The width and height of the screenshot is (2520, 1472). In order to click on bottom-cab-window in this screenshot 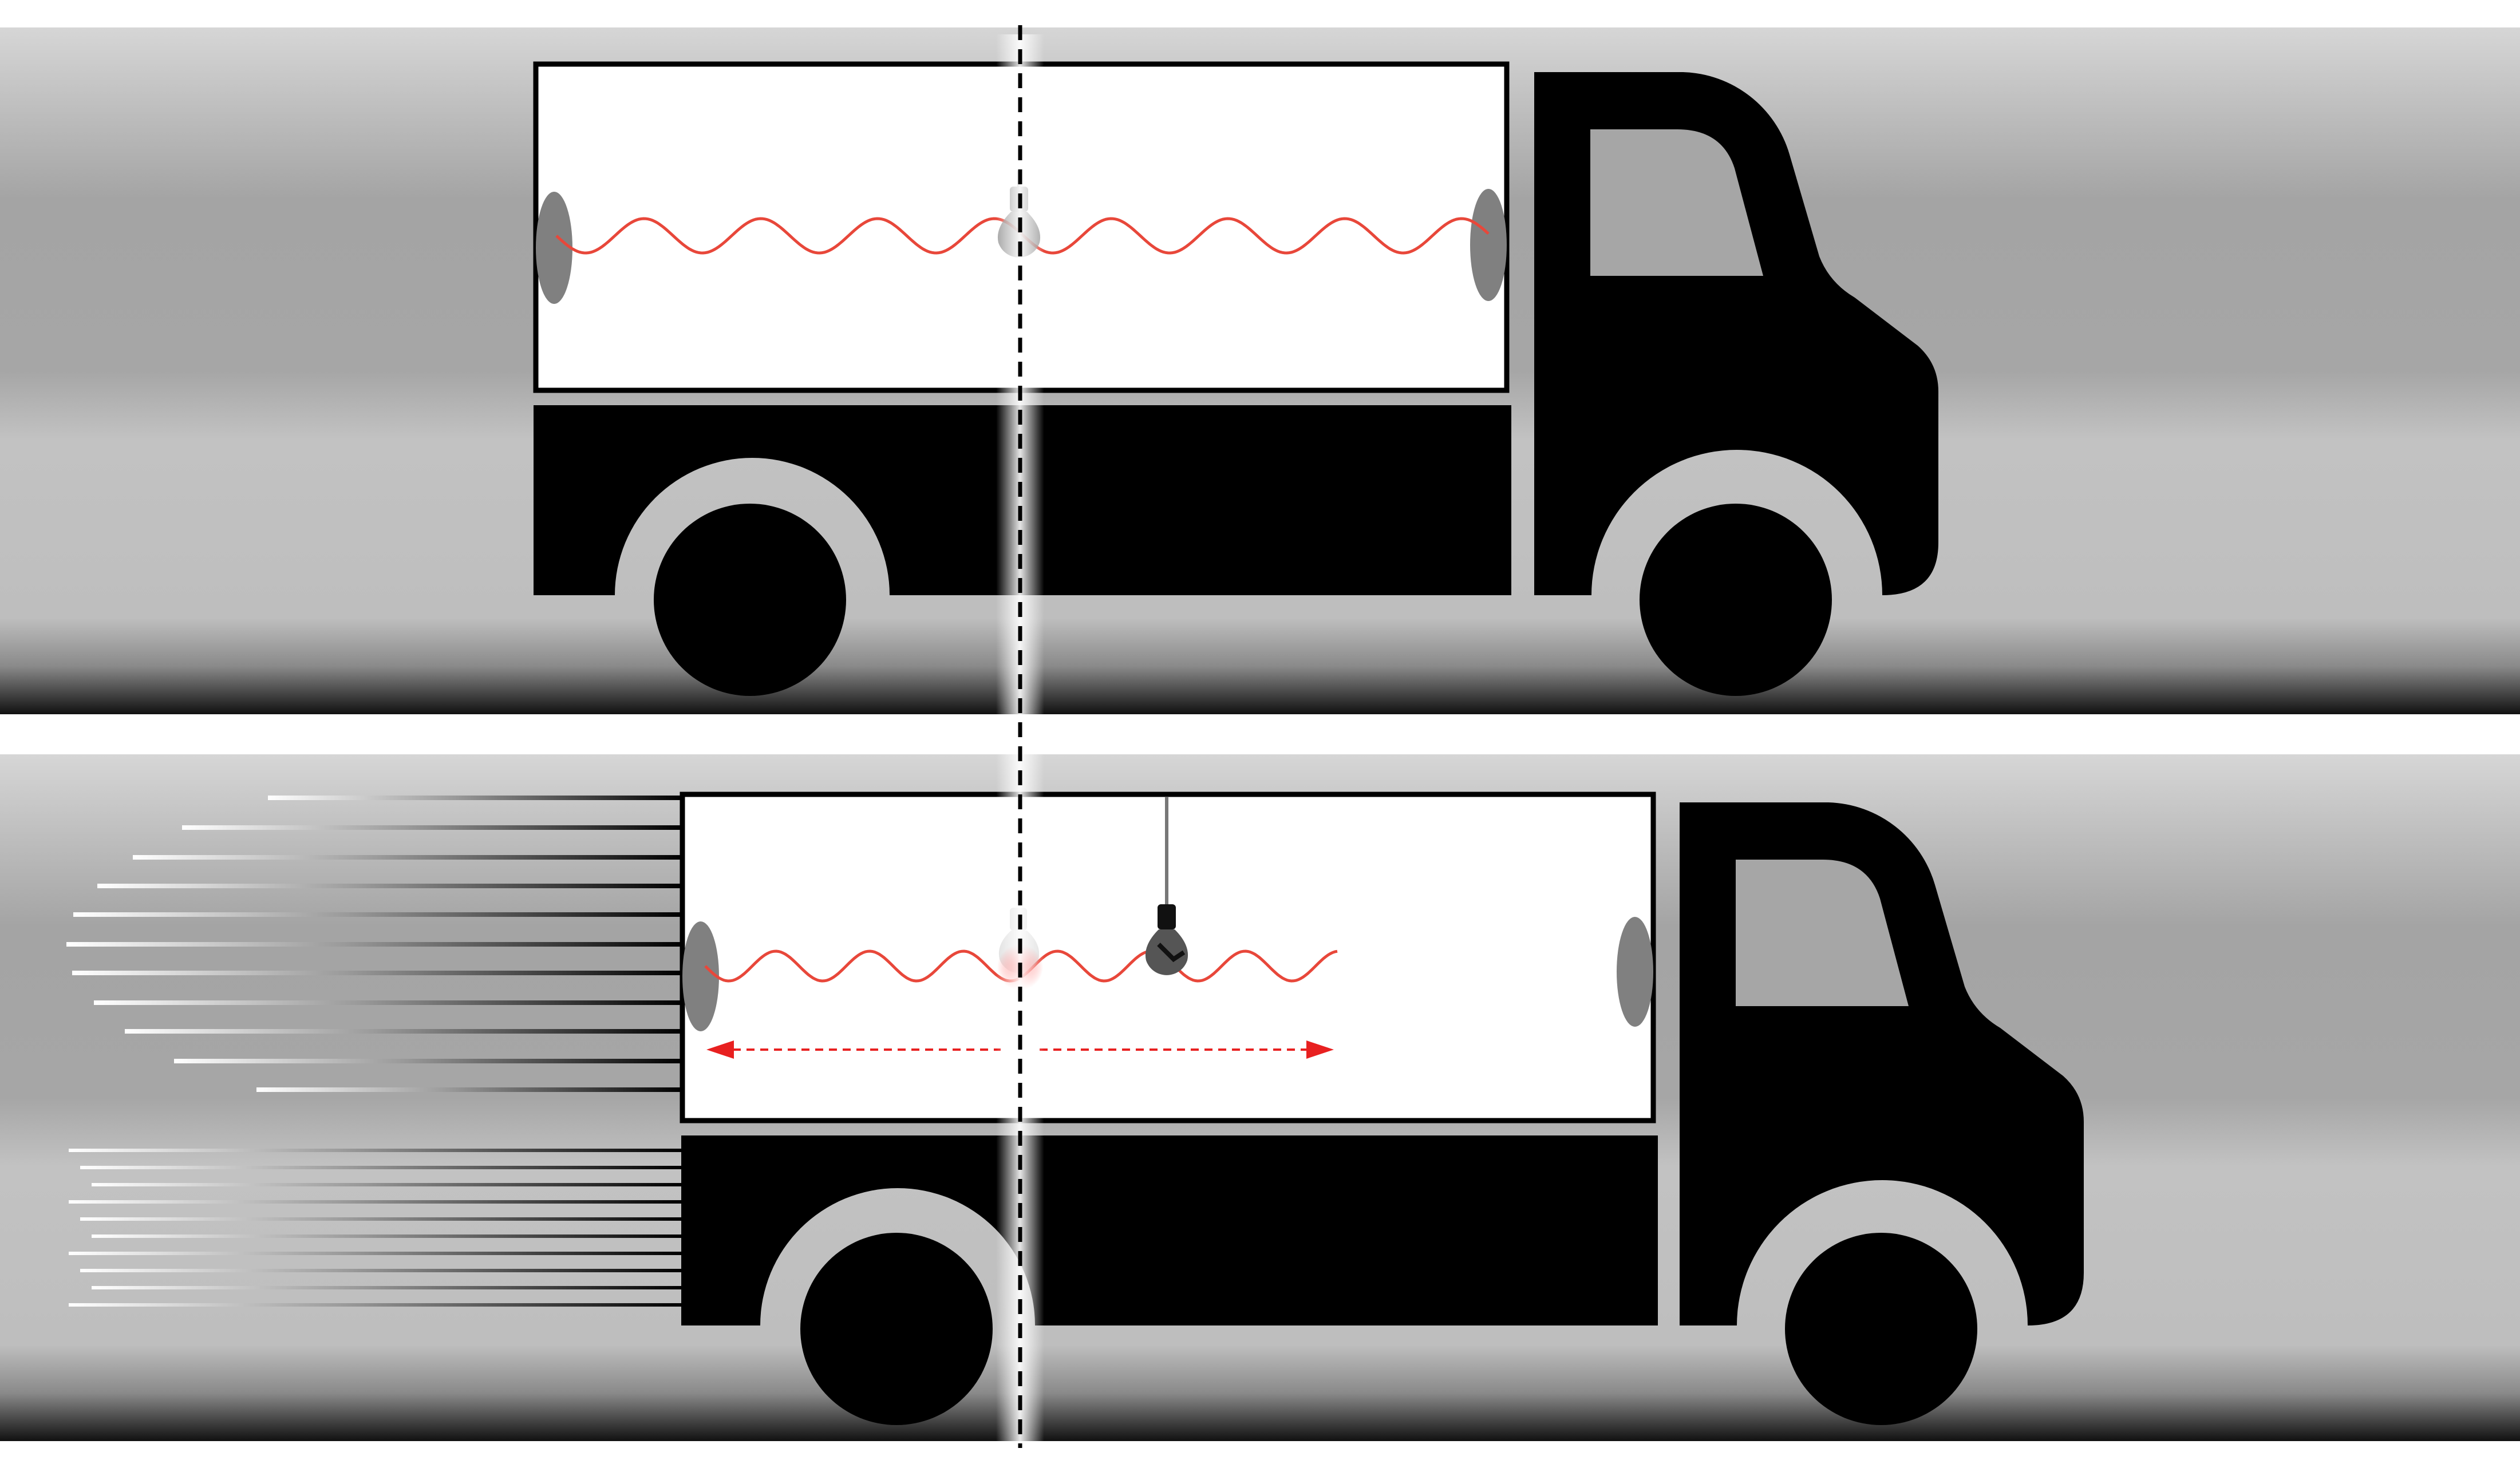, I will do `click(1822, 933)`.